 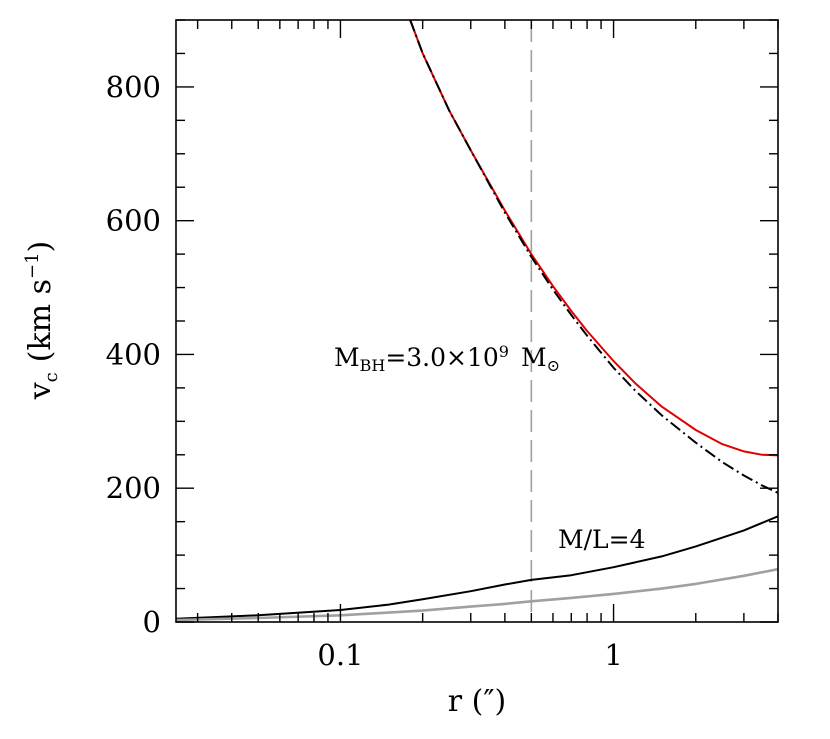 I want to click on mbh-subscript: BH, so click(x=373, y=365).